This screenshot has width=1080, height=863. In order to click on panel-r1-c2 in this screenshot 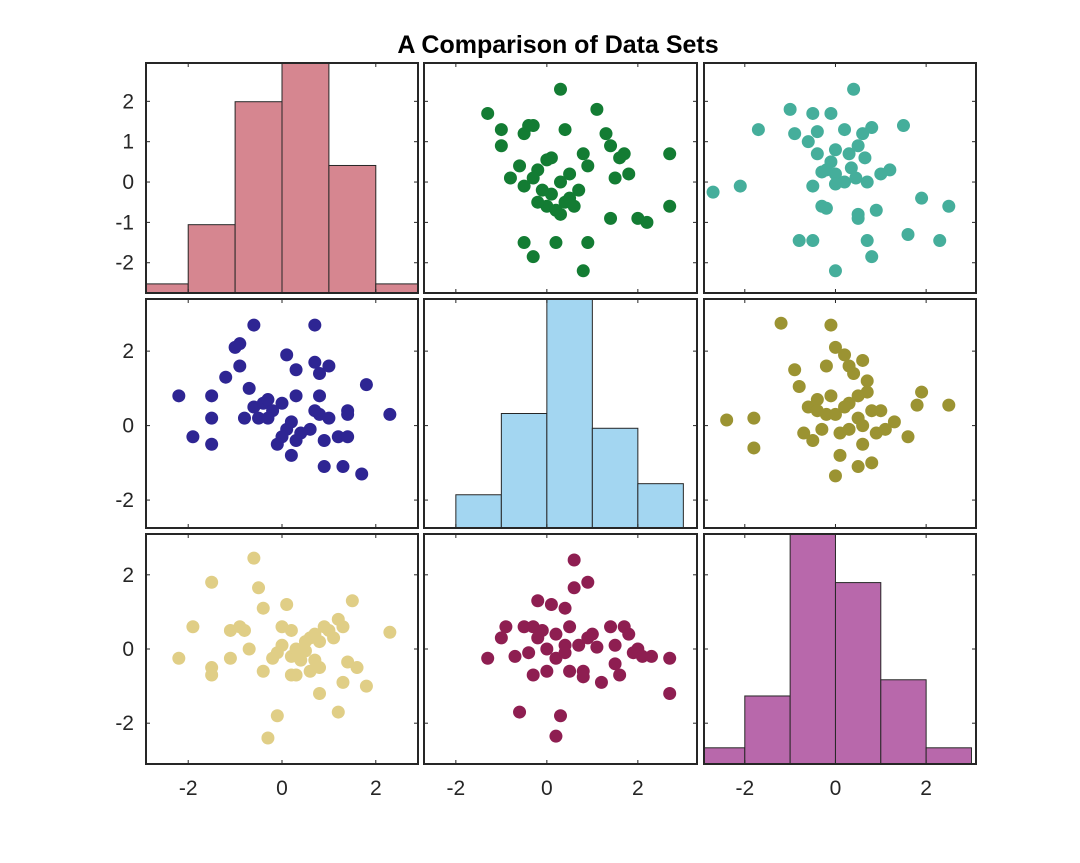, I will do `click(560, 178)`.